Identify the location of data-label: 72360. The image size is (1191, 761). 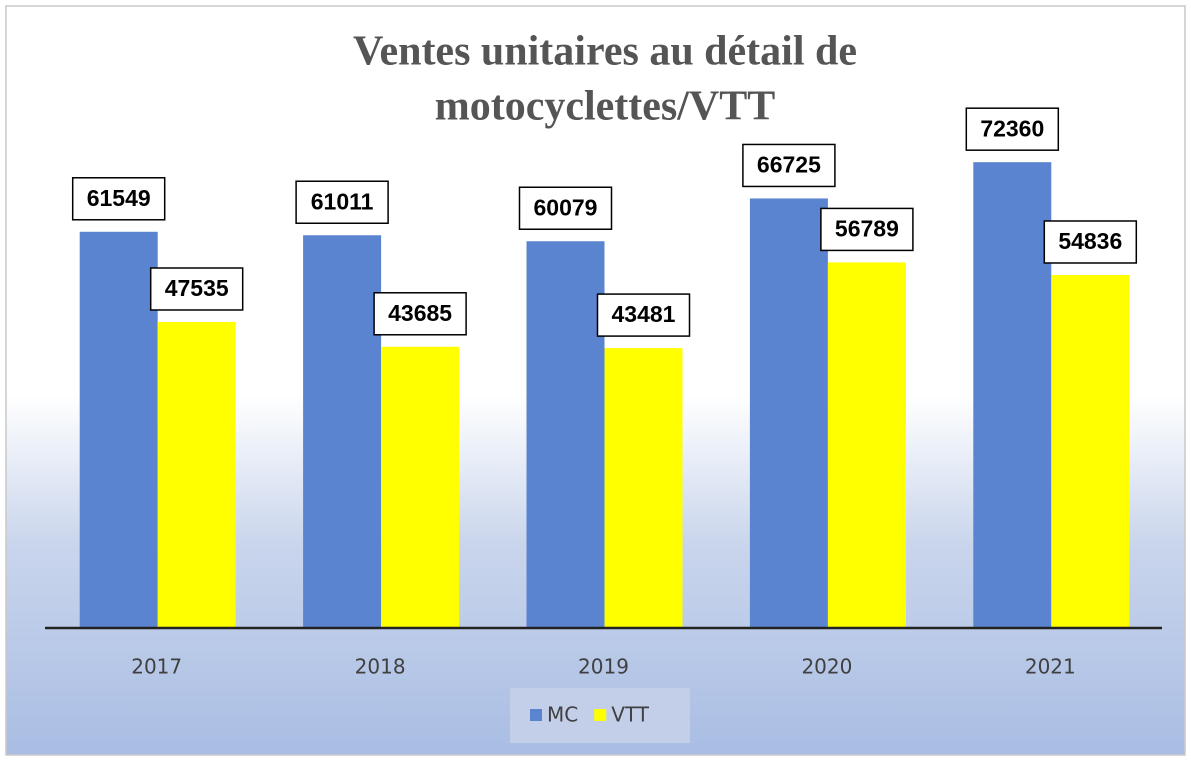
(1012, 128).